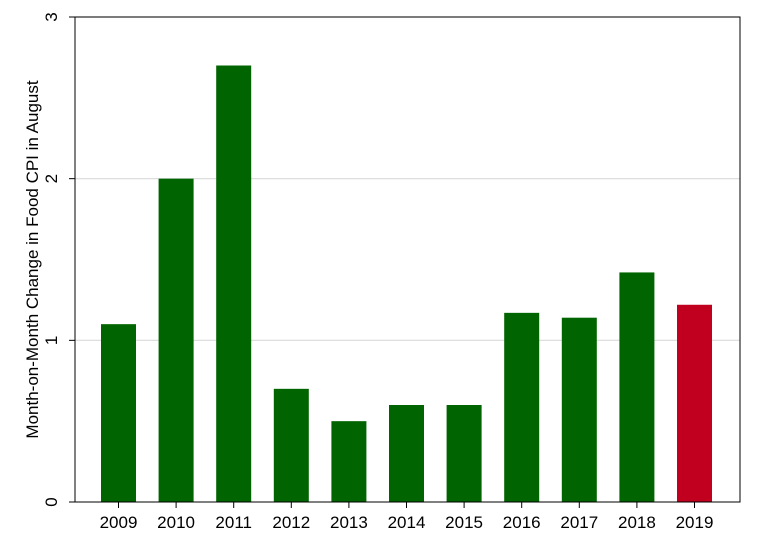 The width and height of the screenshot is (759, 552). What do you see at coordinates (637, 522) in the screenshot?
I see `x-tick-label: 2018` at bounding box center [637, 522].